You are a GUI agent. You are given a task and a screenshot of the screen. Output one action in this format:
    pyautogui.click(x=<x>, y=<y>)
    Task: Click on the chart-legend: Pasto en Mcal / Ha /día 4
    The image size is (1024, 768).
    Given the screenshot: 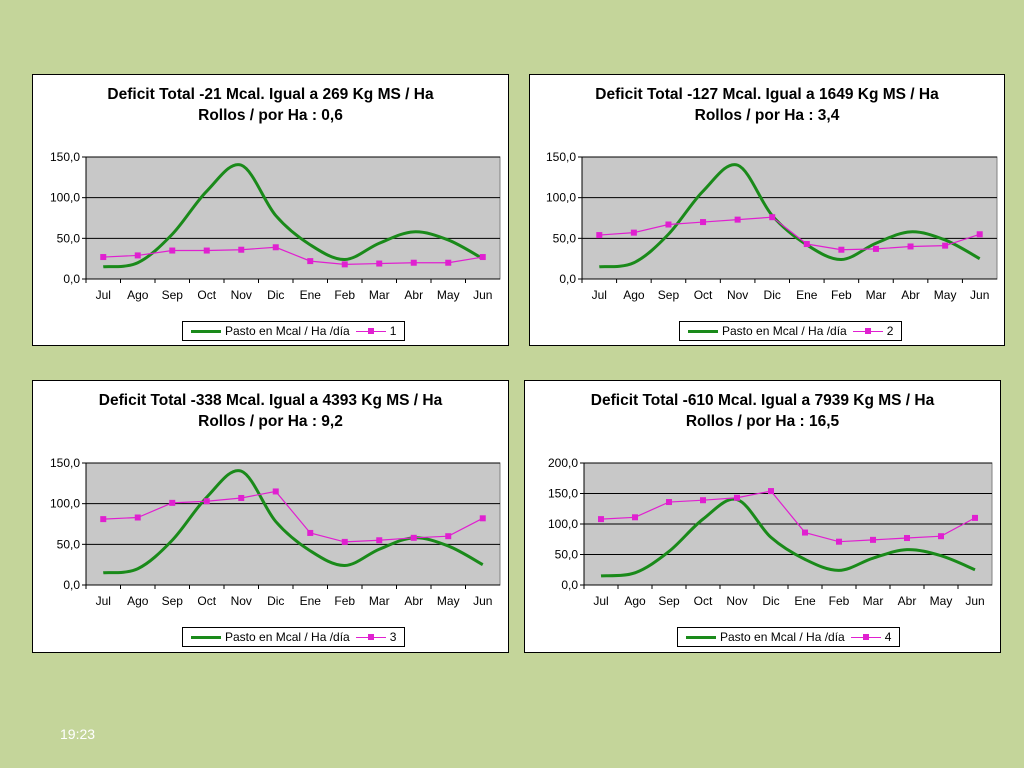 What is the action you would take?
    pyautogui.click(x=789, y=637)
    